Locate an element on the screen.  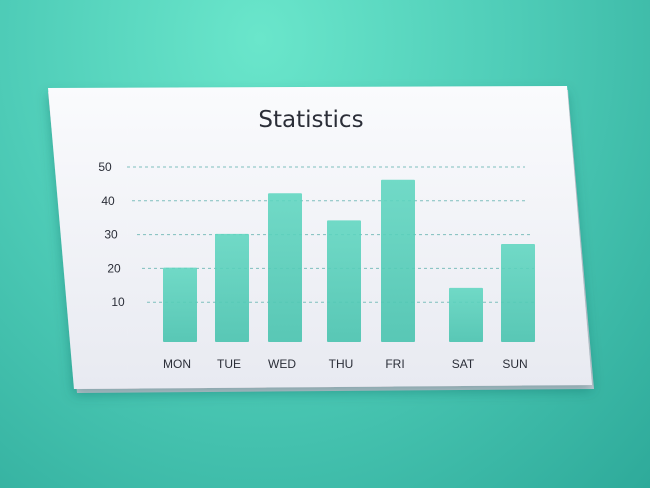
bar-sun is located at coordinates (518, 292).